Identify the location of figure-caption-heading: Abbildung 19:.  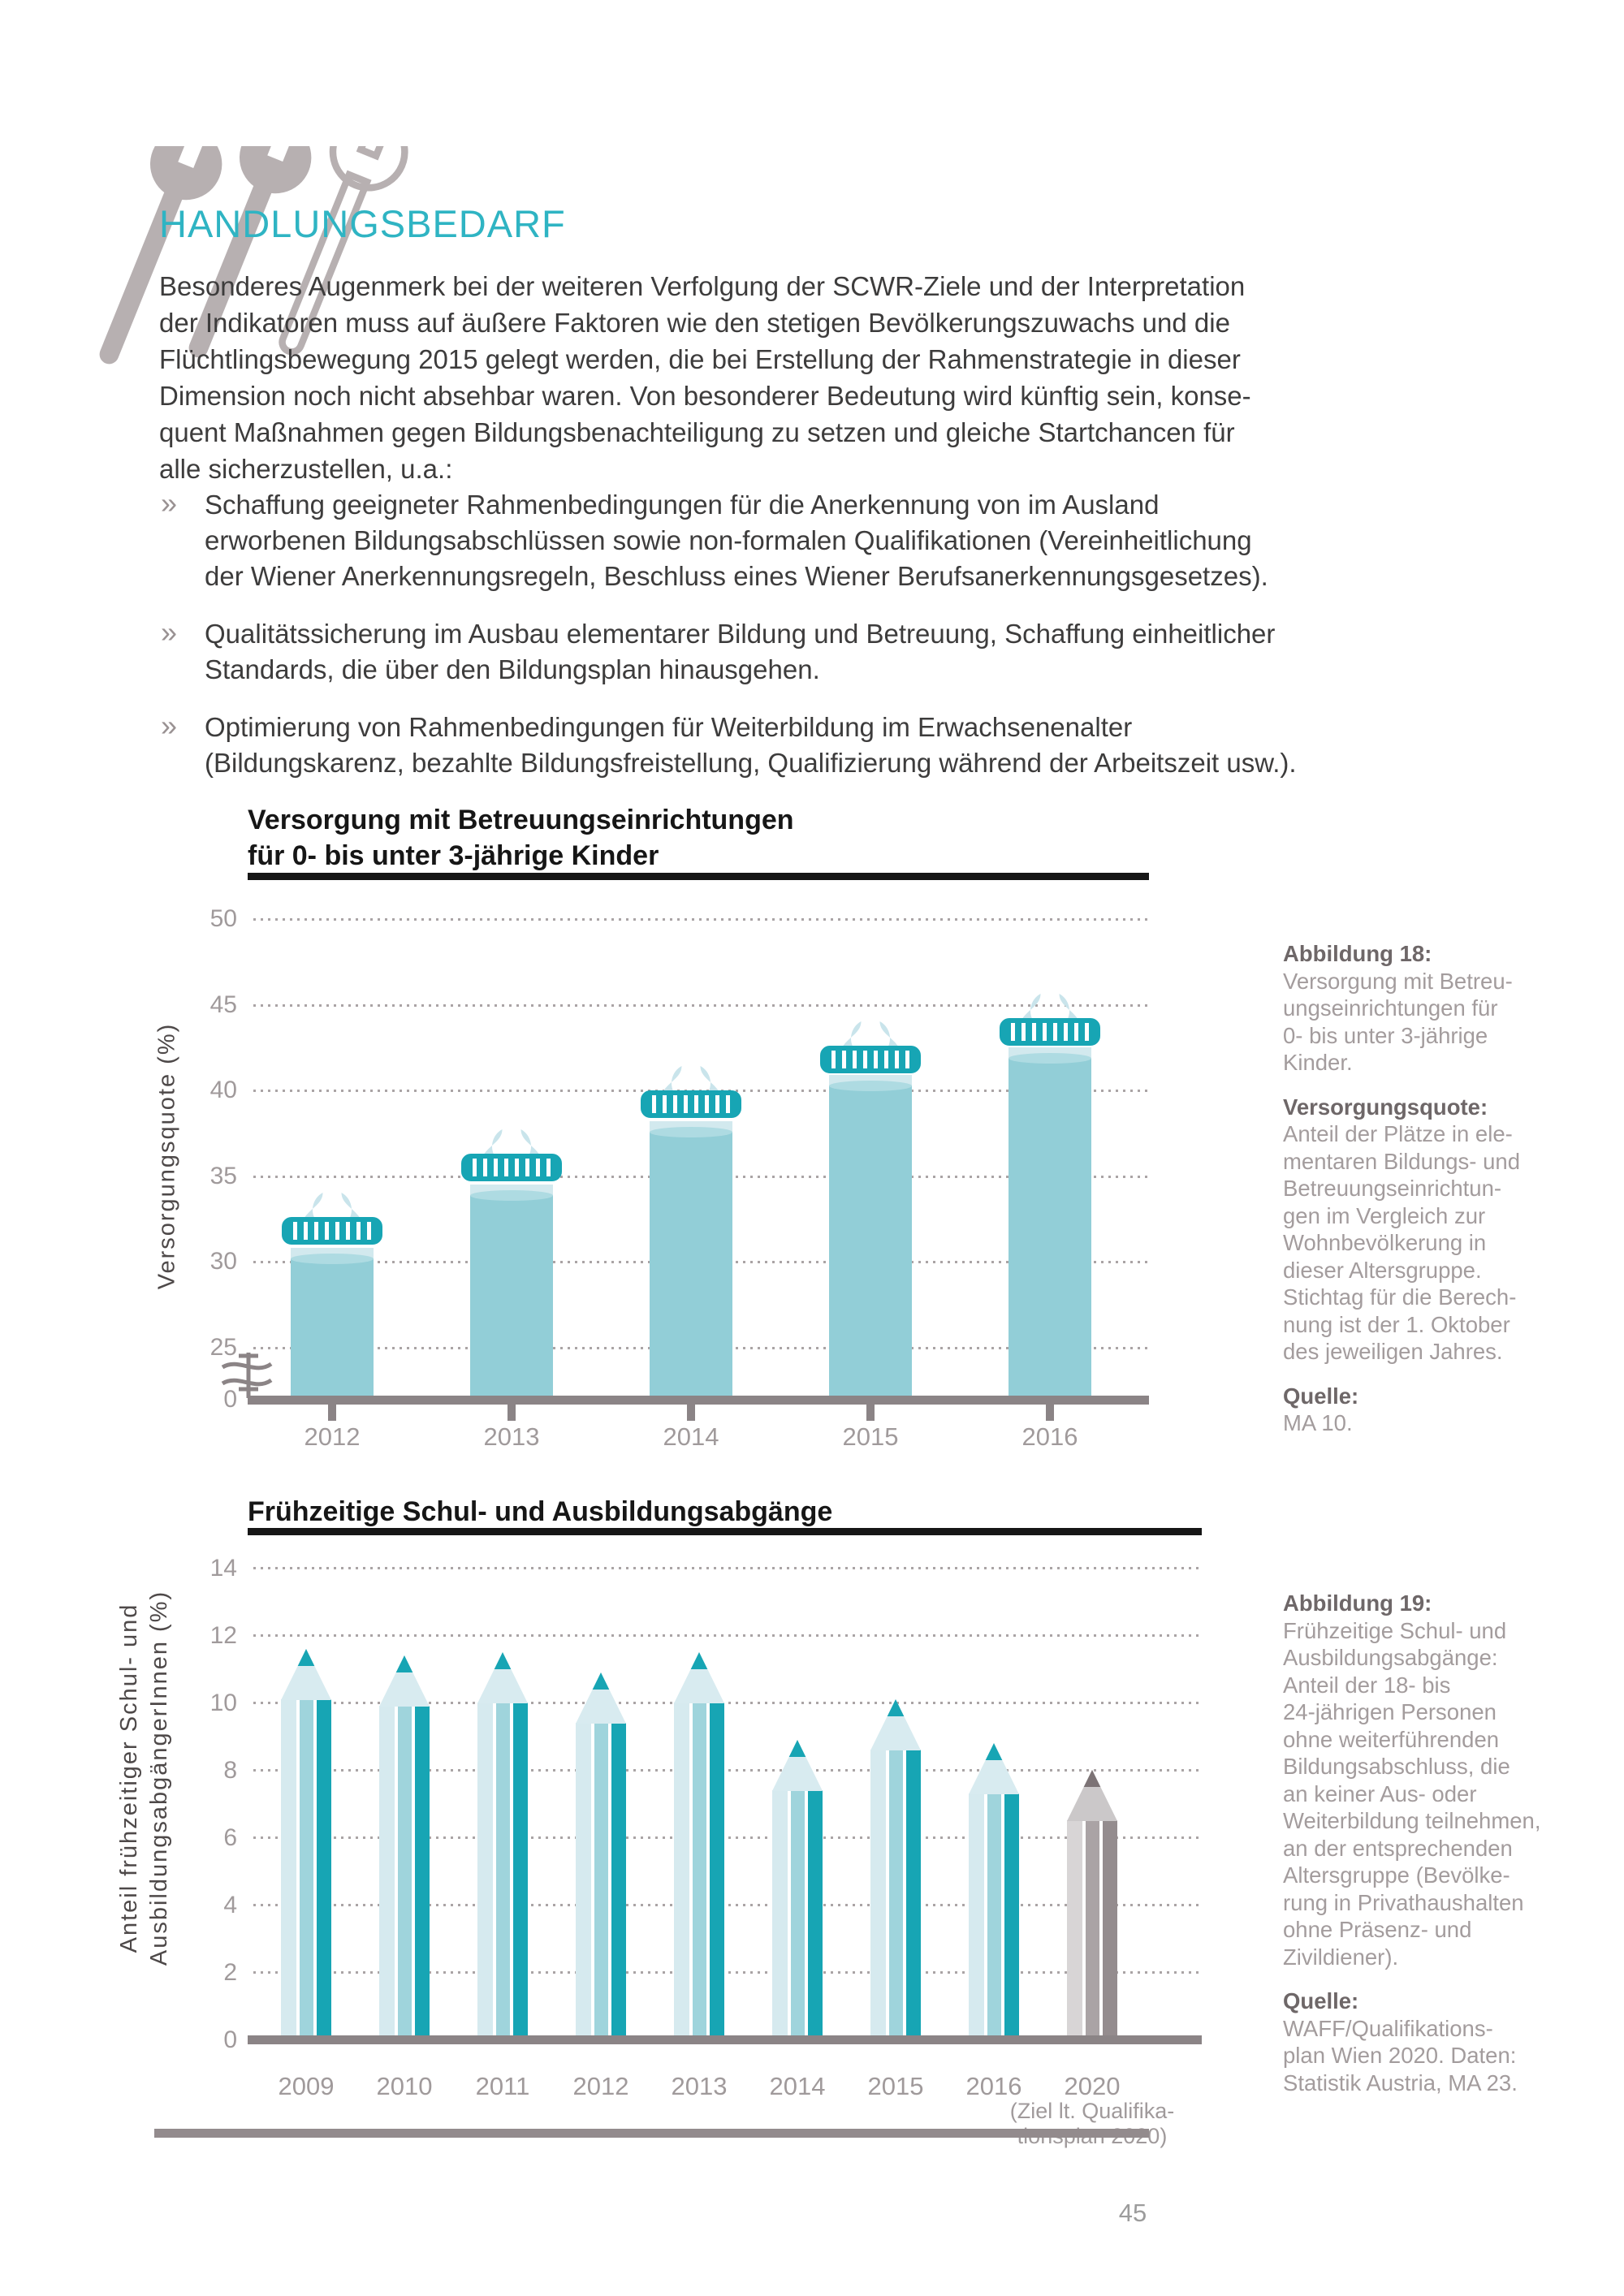
(1358, 1603).